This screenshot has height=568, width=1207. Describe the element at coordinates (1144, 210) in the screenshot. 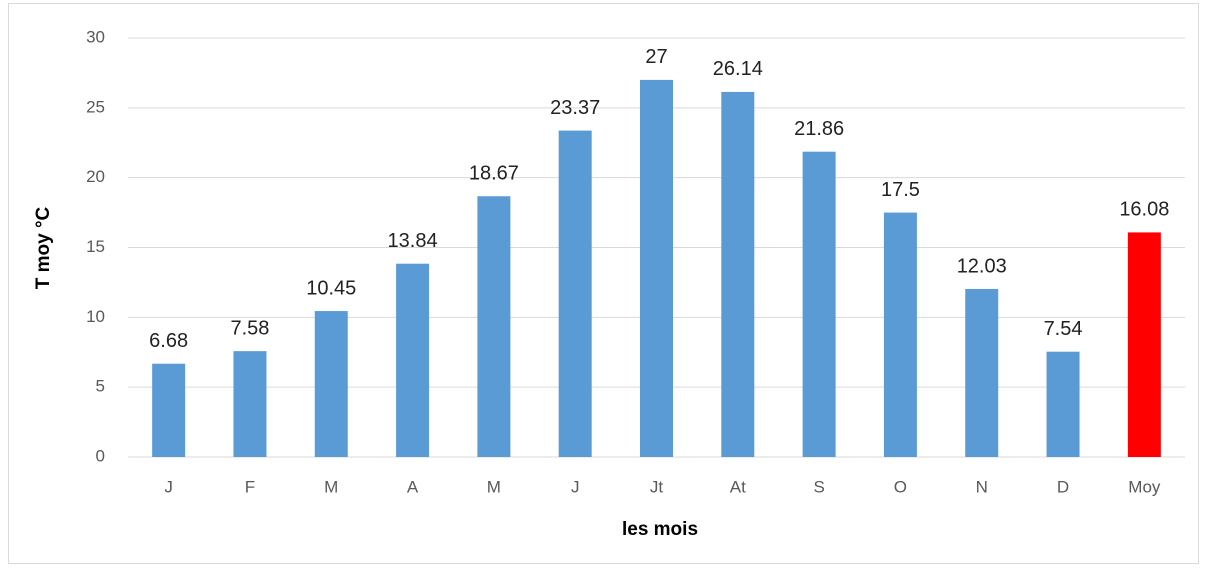

I see `data-label: 16.08` at that location.